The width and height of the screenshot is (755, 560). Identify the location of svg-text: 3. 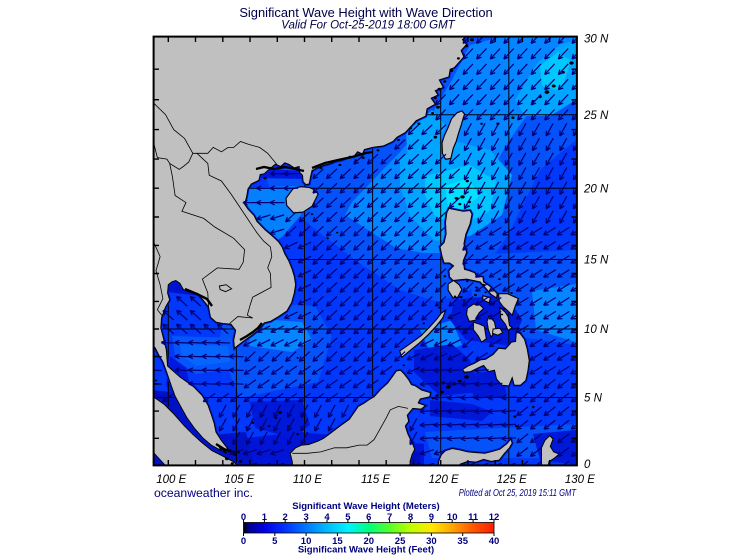
(305, 517).